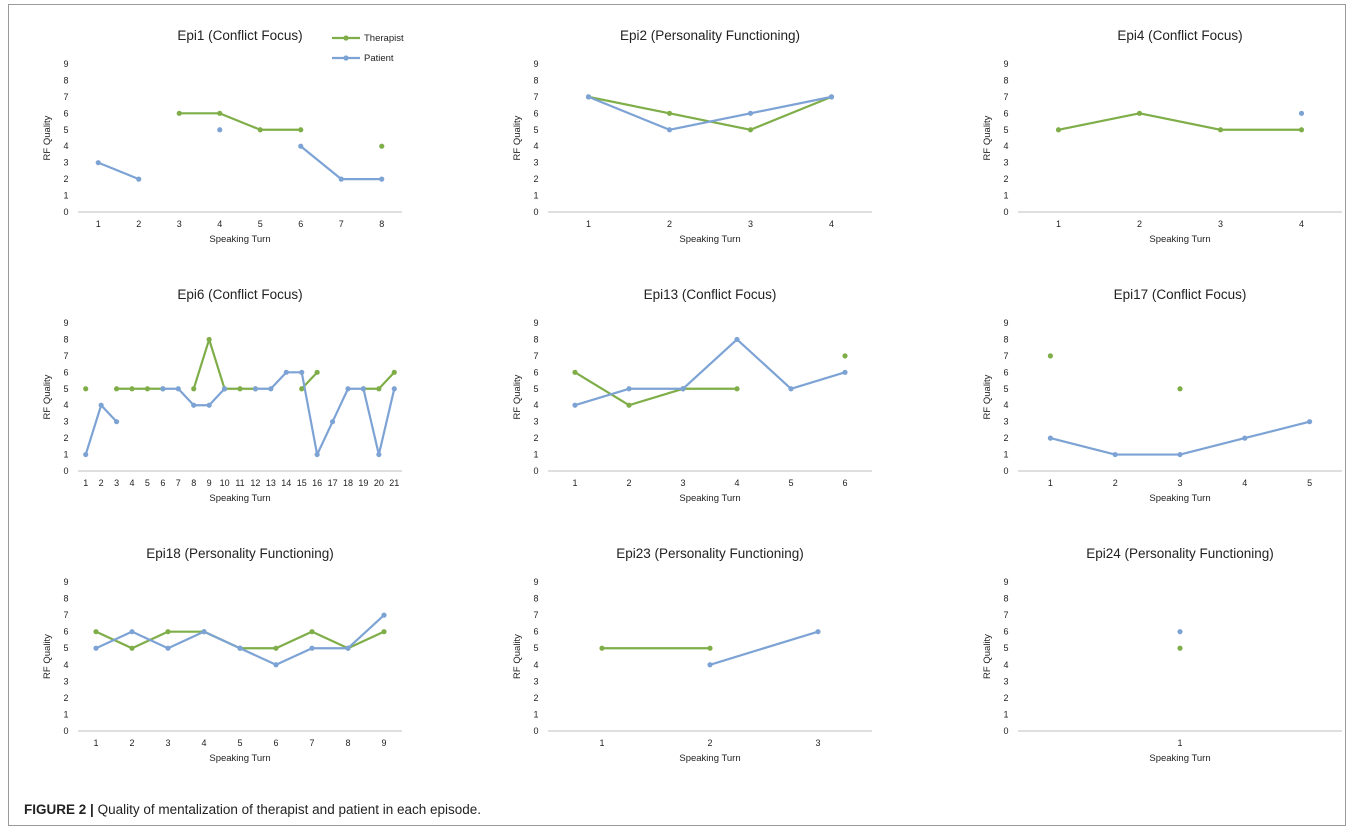 This screenshot has width=1355, height=832. What do you see at coordinates (255, 483) in the screenshot?
I see `x-tick-label: 12` at bounding box center [255, 483].